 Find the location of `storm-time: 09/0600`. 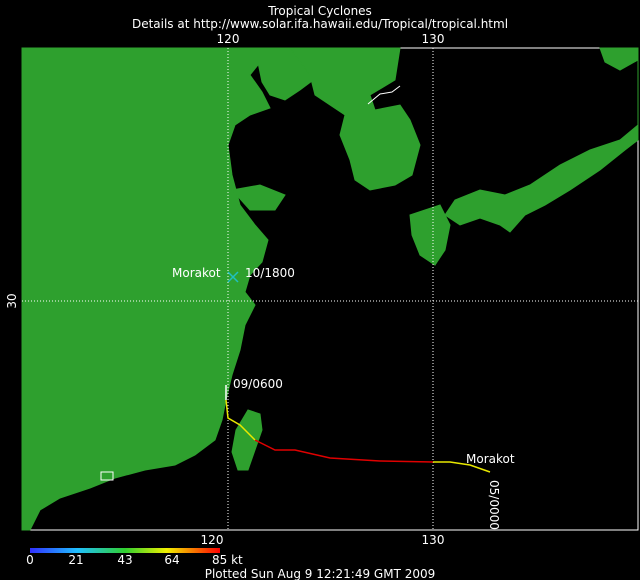

storm-time: 09/0600 is located at coordinates (258, 384).